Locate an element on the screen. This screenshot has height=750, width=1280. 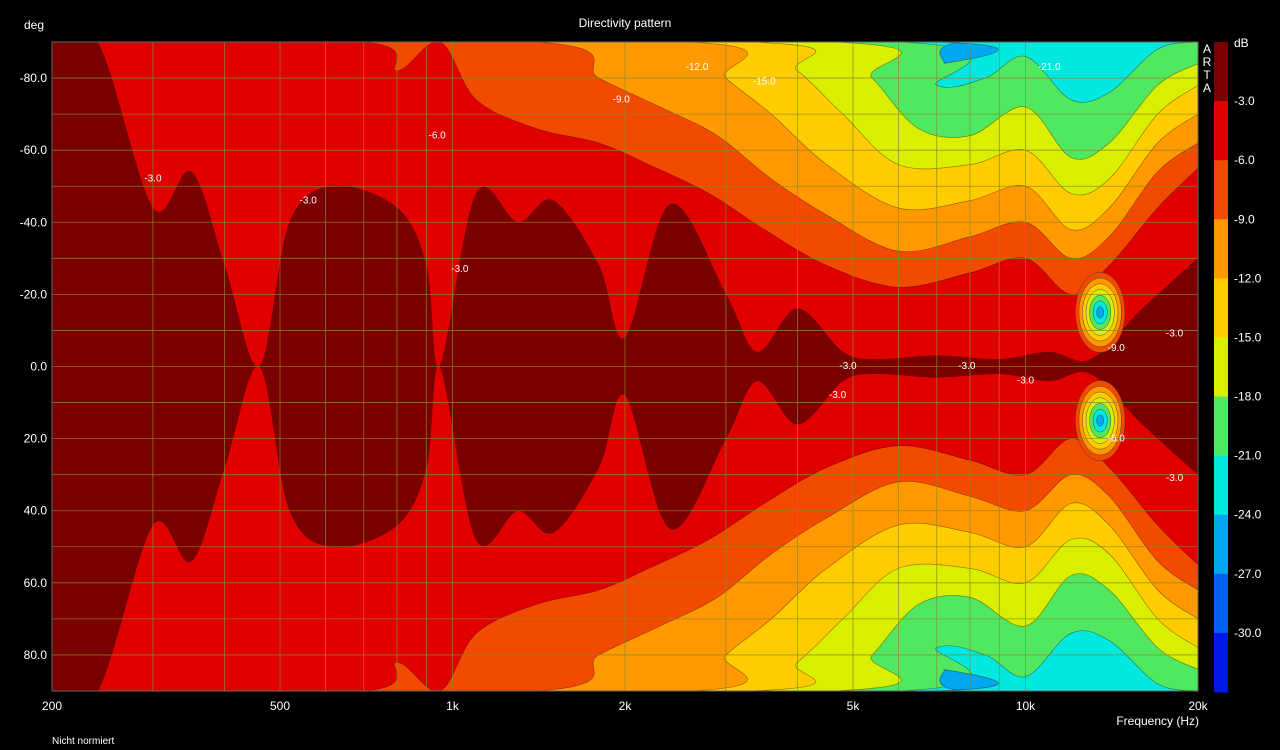
level-region-m21-lower is located at coordinates (625, 660).